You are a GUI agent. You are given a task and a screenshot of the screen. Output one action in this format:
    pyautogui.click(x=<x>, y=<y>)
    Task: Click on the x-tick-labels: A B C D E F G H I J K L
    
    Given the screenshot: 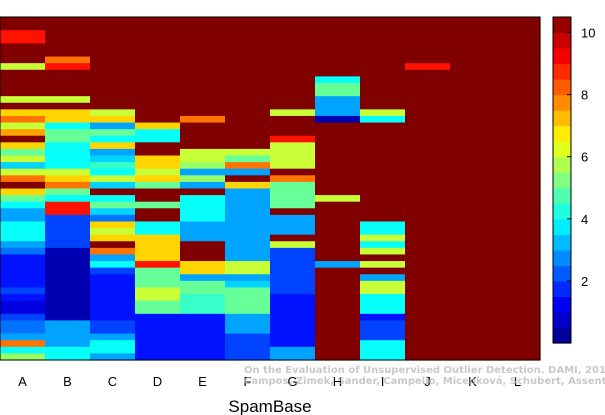 What is the action you would take?
    pyautogui.click(x=269, y=381)
    